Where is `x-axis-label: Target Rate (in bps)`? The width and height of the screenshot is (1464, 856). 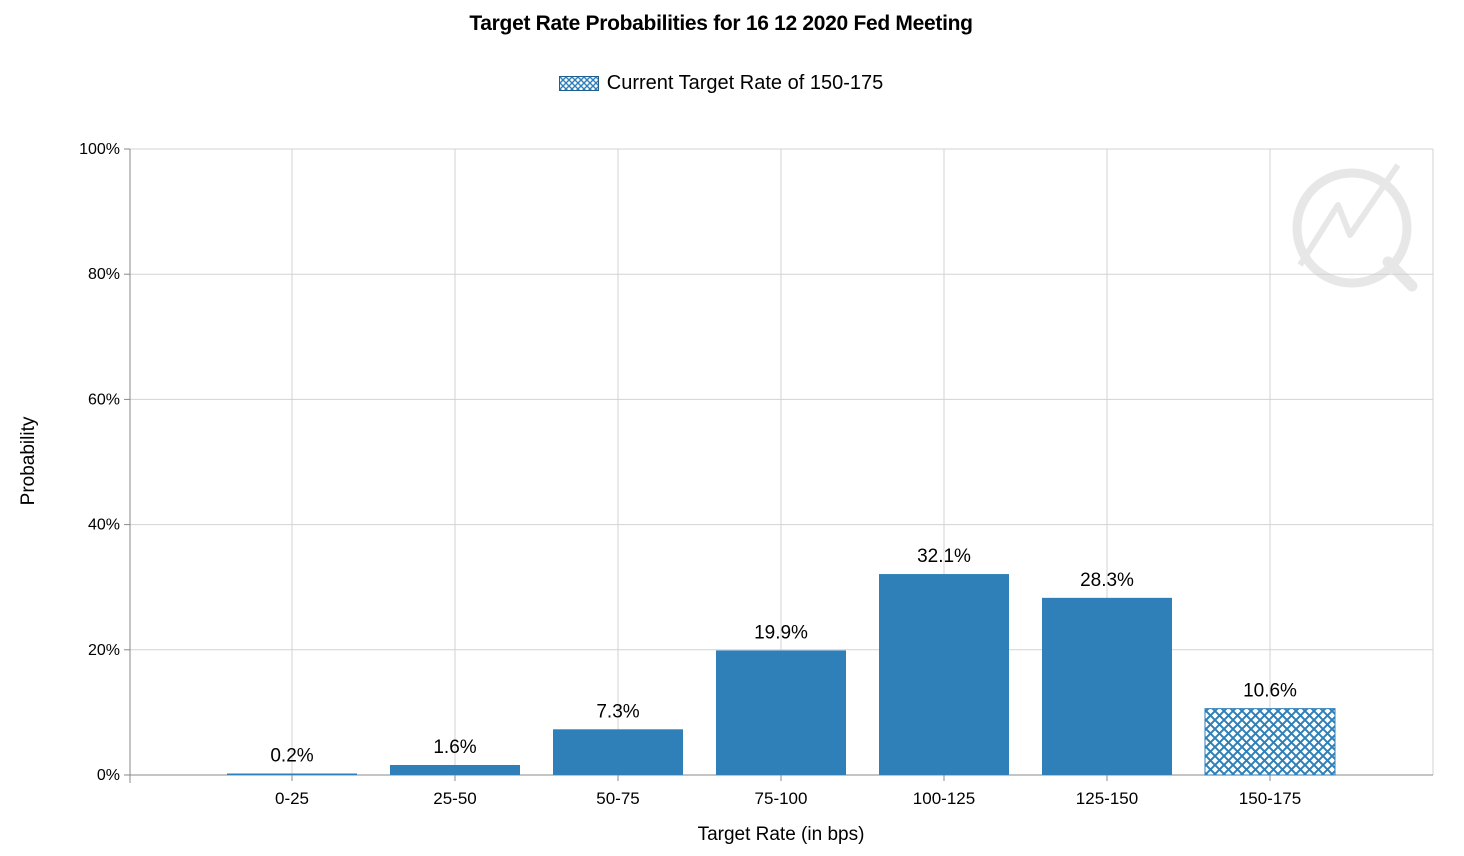
x-axis-label: Target Rate (in bps) is located at coordinates (781, 834).